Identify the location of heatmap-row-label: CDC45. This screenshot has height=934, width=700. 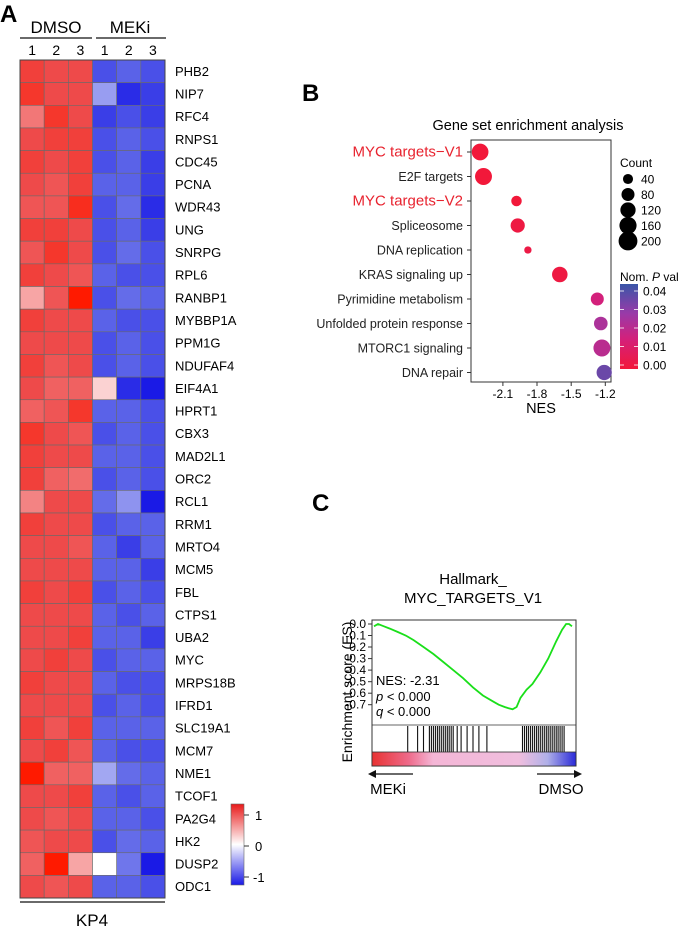
(196, 161).